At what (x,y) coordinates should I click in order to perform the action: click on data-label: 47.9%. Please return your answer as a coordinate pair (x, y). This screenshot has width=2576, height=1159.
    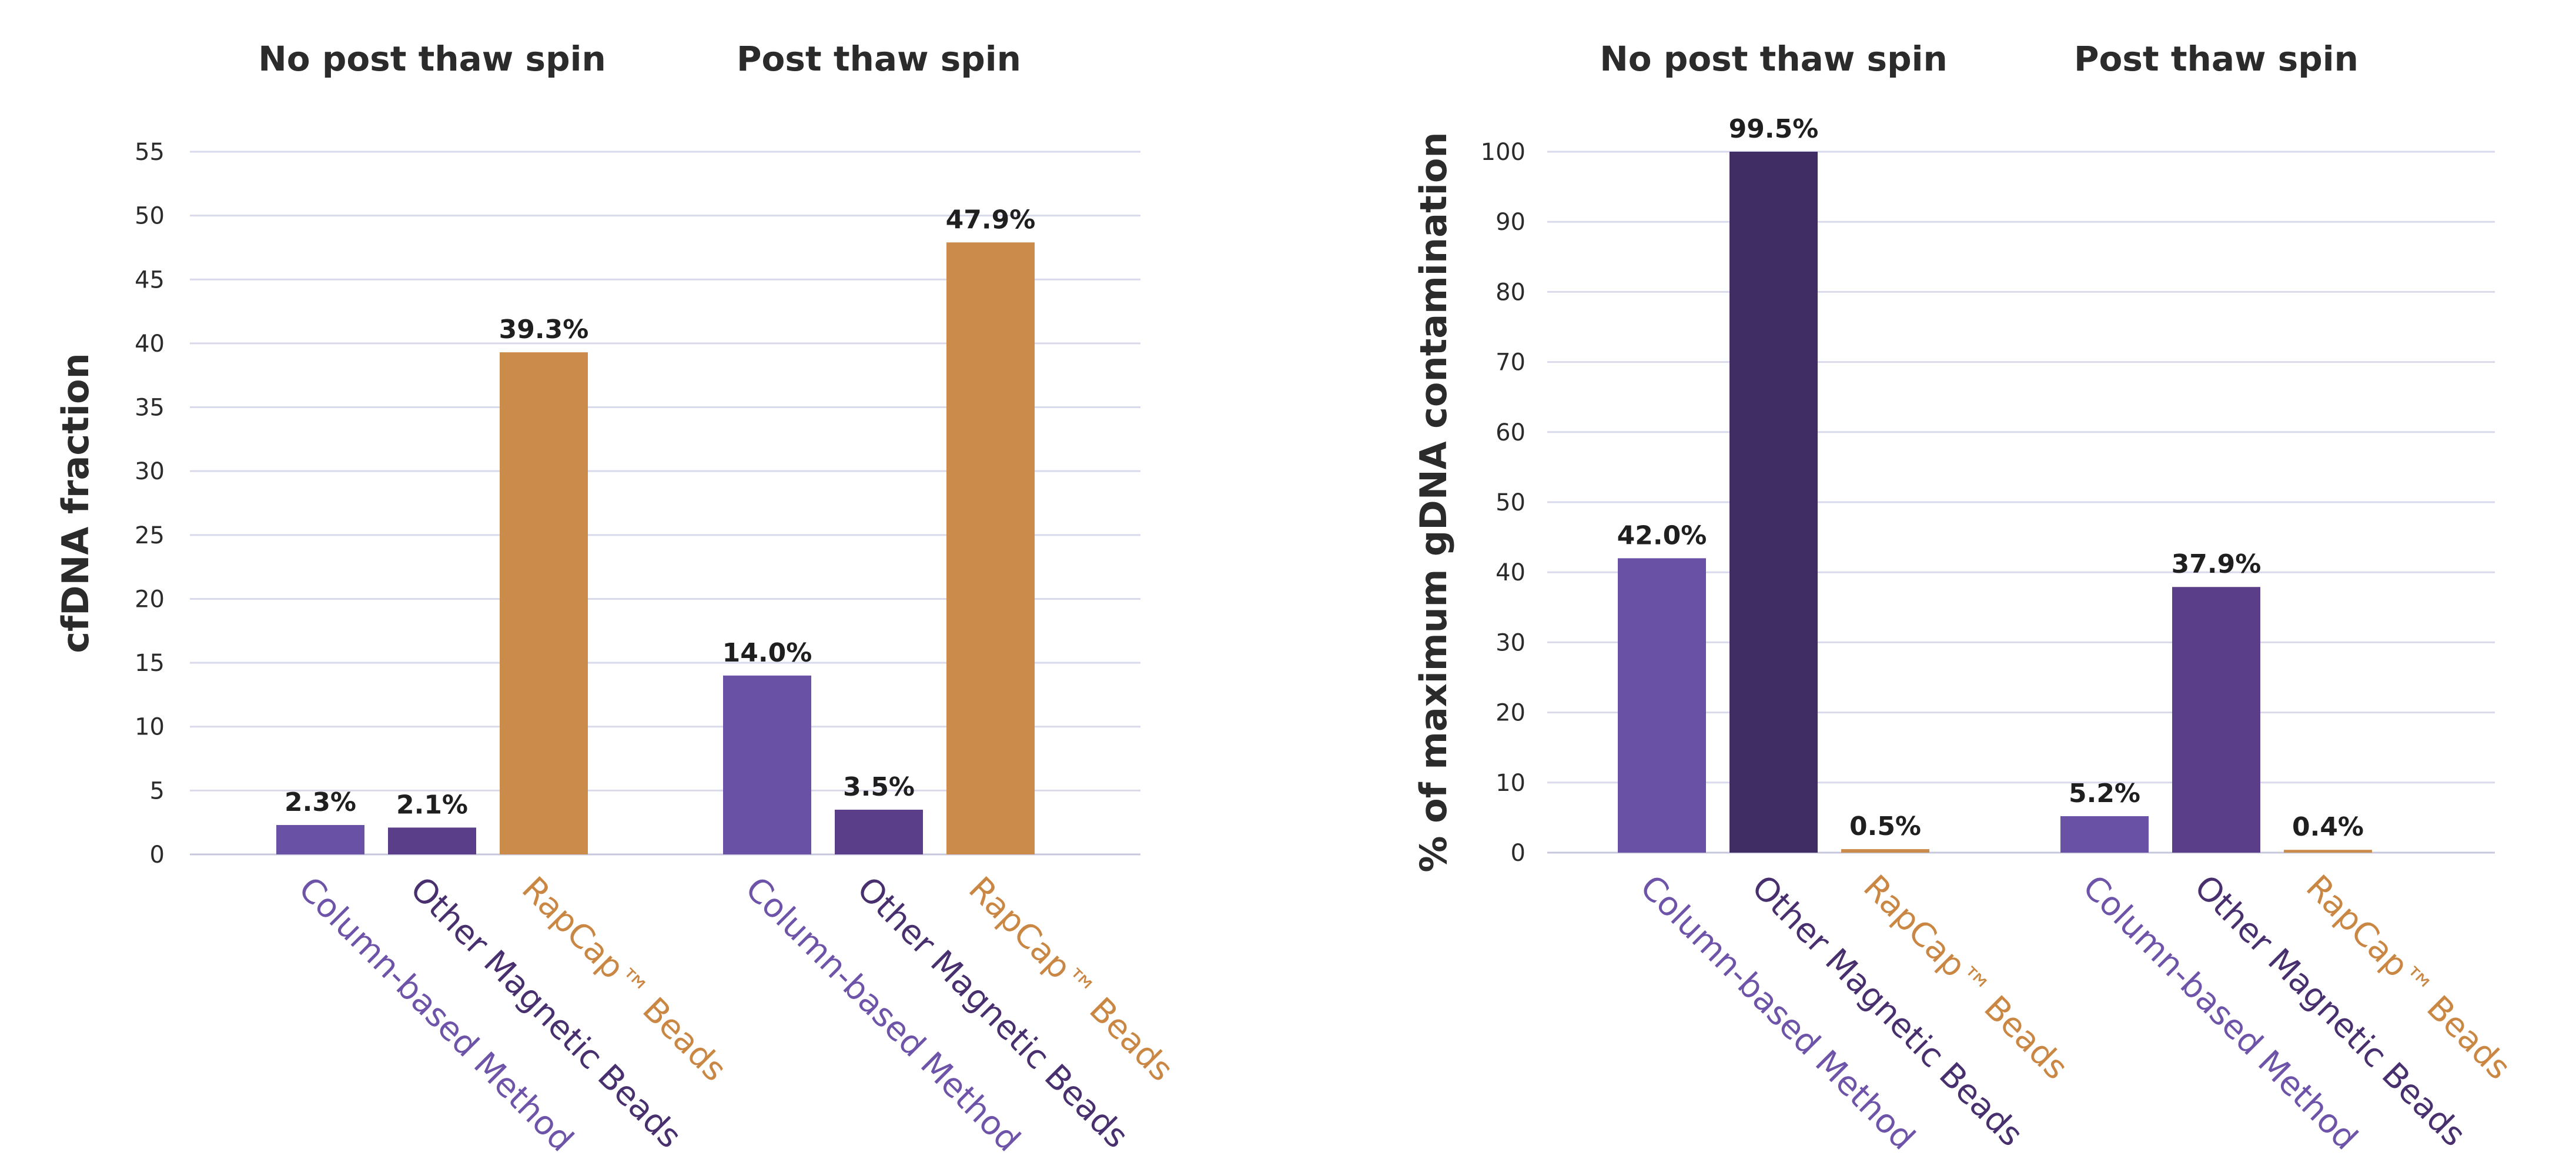
    Looking at the image, I should click on (991, 220).